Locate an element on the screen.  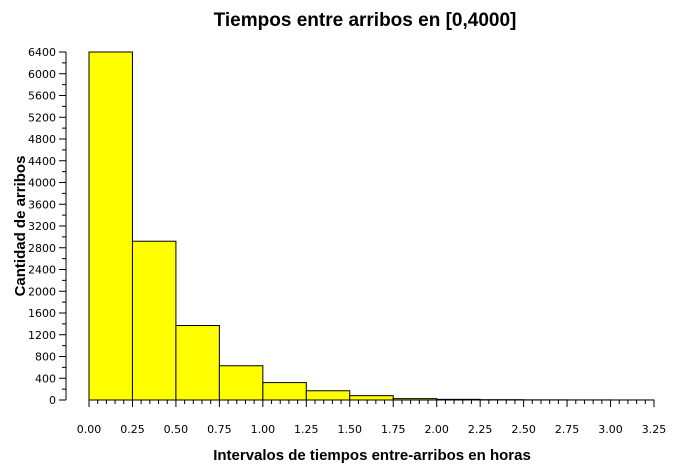
y-tick-label: 1600 is located at coordinates (42, 313).